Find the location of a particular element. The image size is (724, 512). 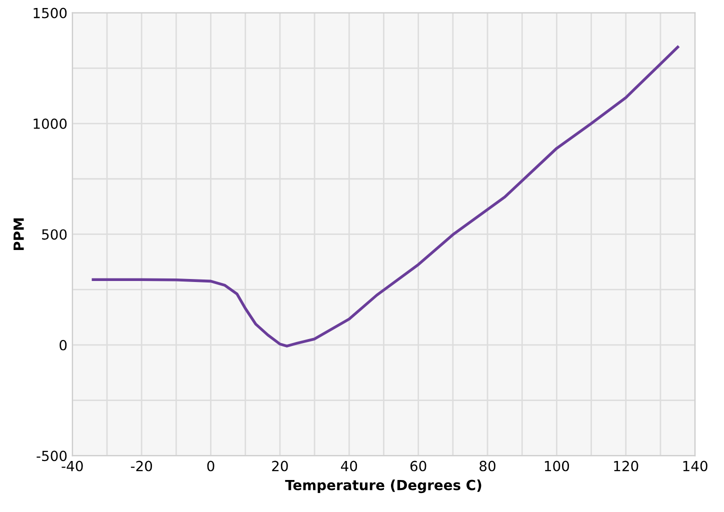

x-tick-label: -20 is located at coordinates (141, 466).